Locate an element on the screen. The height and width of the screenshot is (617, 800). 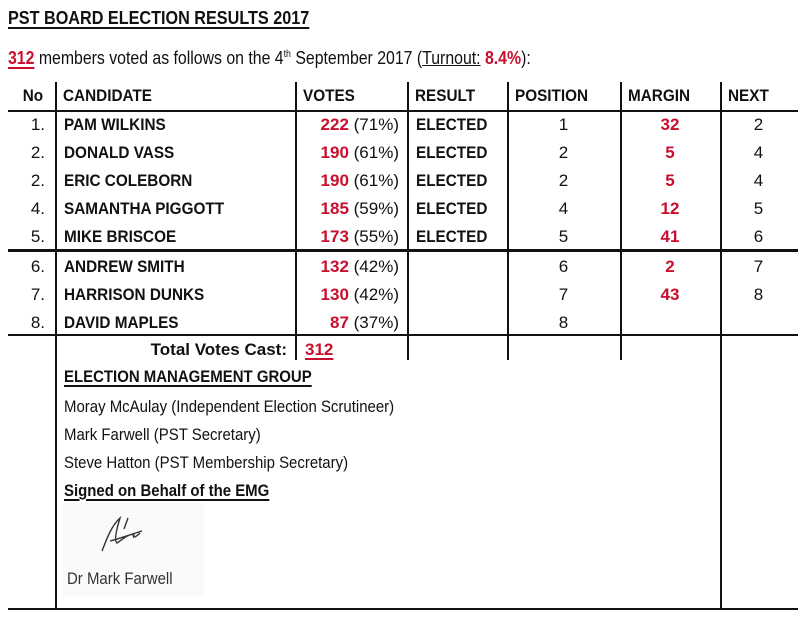
position-cell: 6 is located at coordinates (563, 266).